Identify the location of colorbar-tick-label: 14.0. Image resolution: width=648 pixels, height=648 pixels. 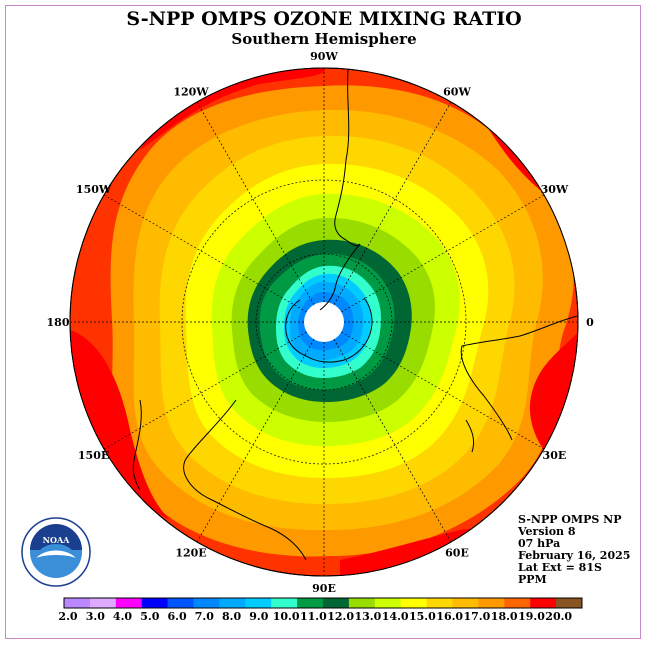
(395, 616).